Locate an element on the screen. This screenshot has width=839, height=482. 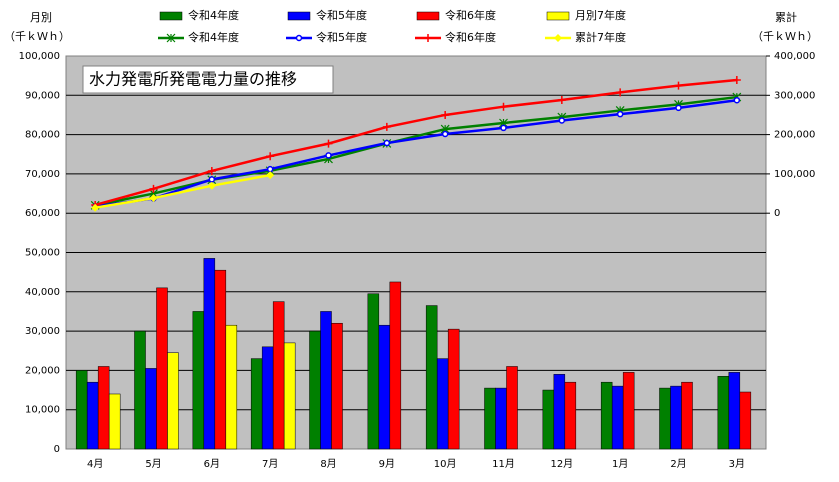
y2-axis-unit: （千ｋＷｈ） is located at coordinates (785, 36).